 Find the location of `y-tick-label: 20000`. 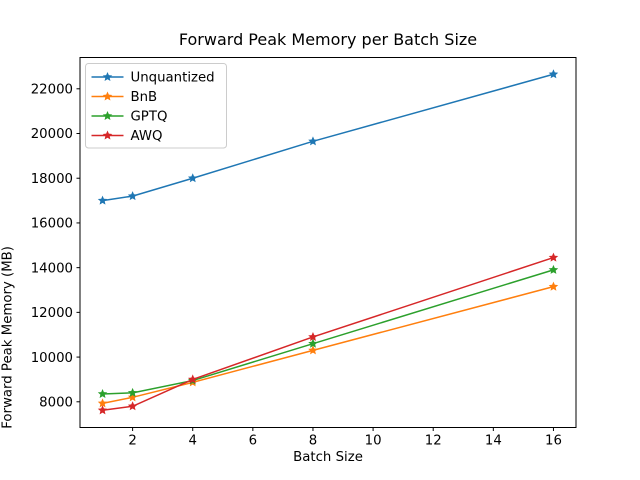

y-tick-label: 20000 is located at coordinates (52, 134).